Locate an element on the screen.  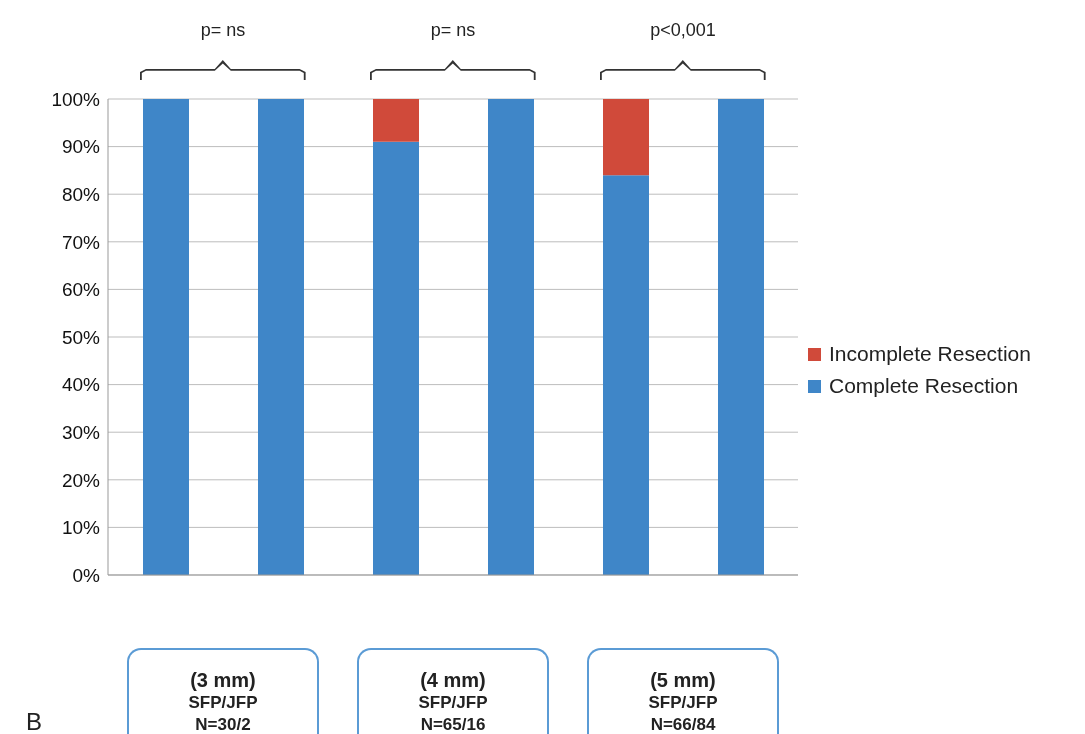
y-tick-label: 90% is located at coordinates (81, 147).